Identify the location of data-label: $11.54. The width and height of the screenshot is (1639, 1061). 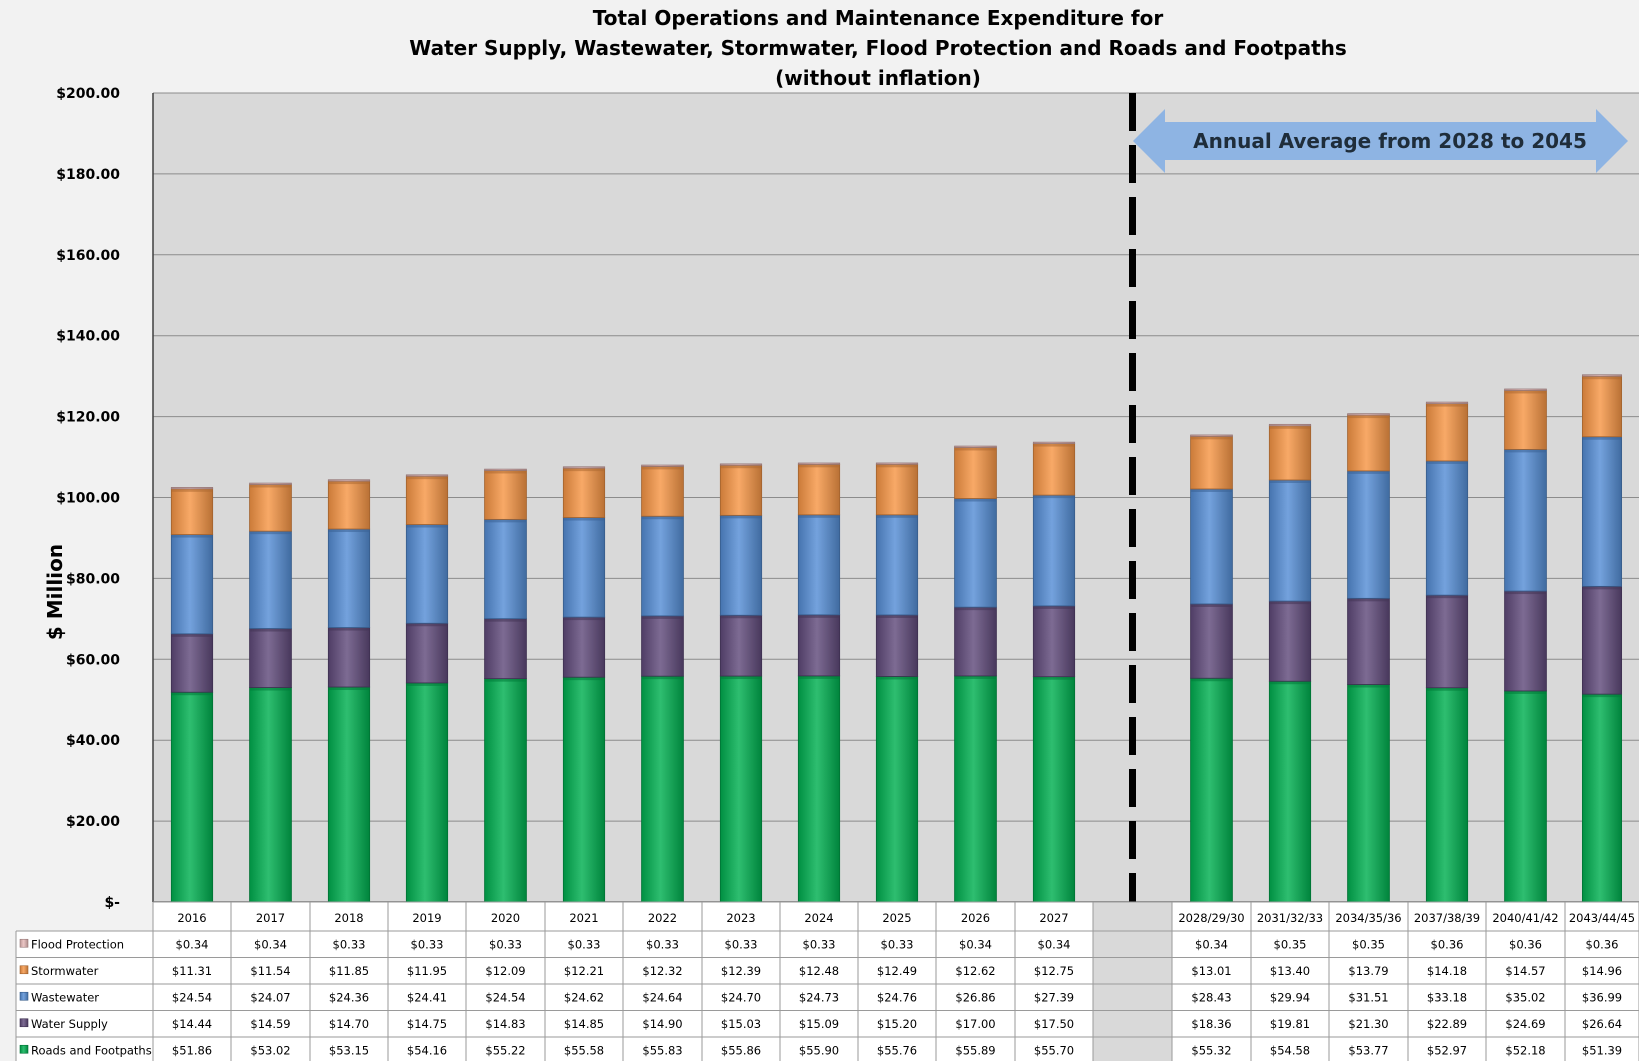
(270, 971).